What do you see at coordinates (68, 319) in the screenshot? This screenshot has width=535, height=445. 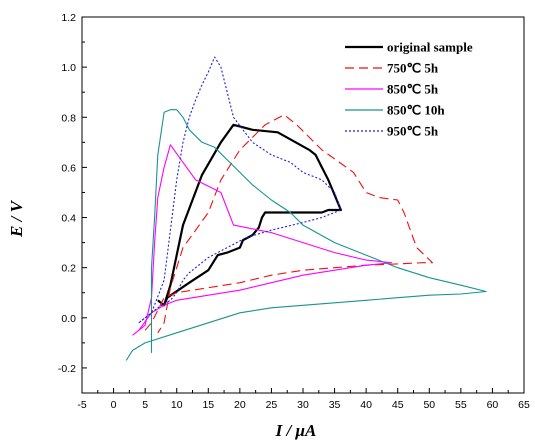 I see `y-tick-label: 0.0` at bounding box center [68, 319].